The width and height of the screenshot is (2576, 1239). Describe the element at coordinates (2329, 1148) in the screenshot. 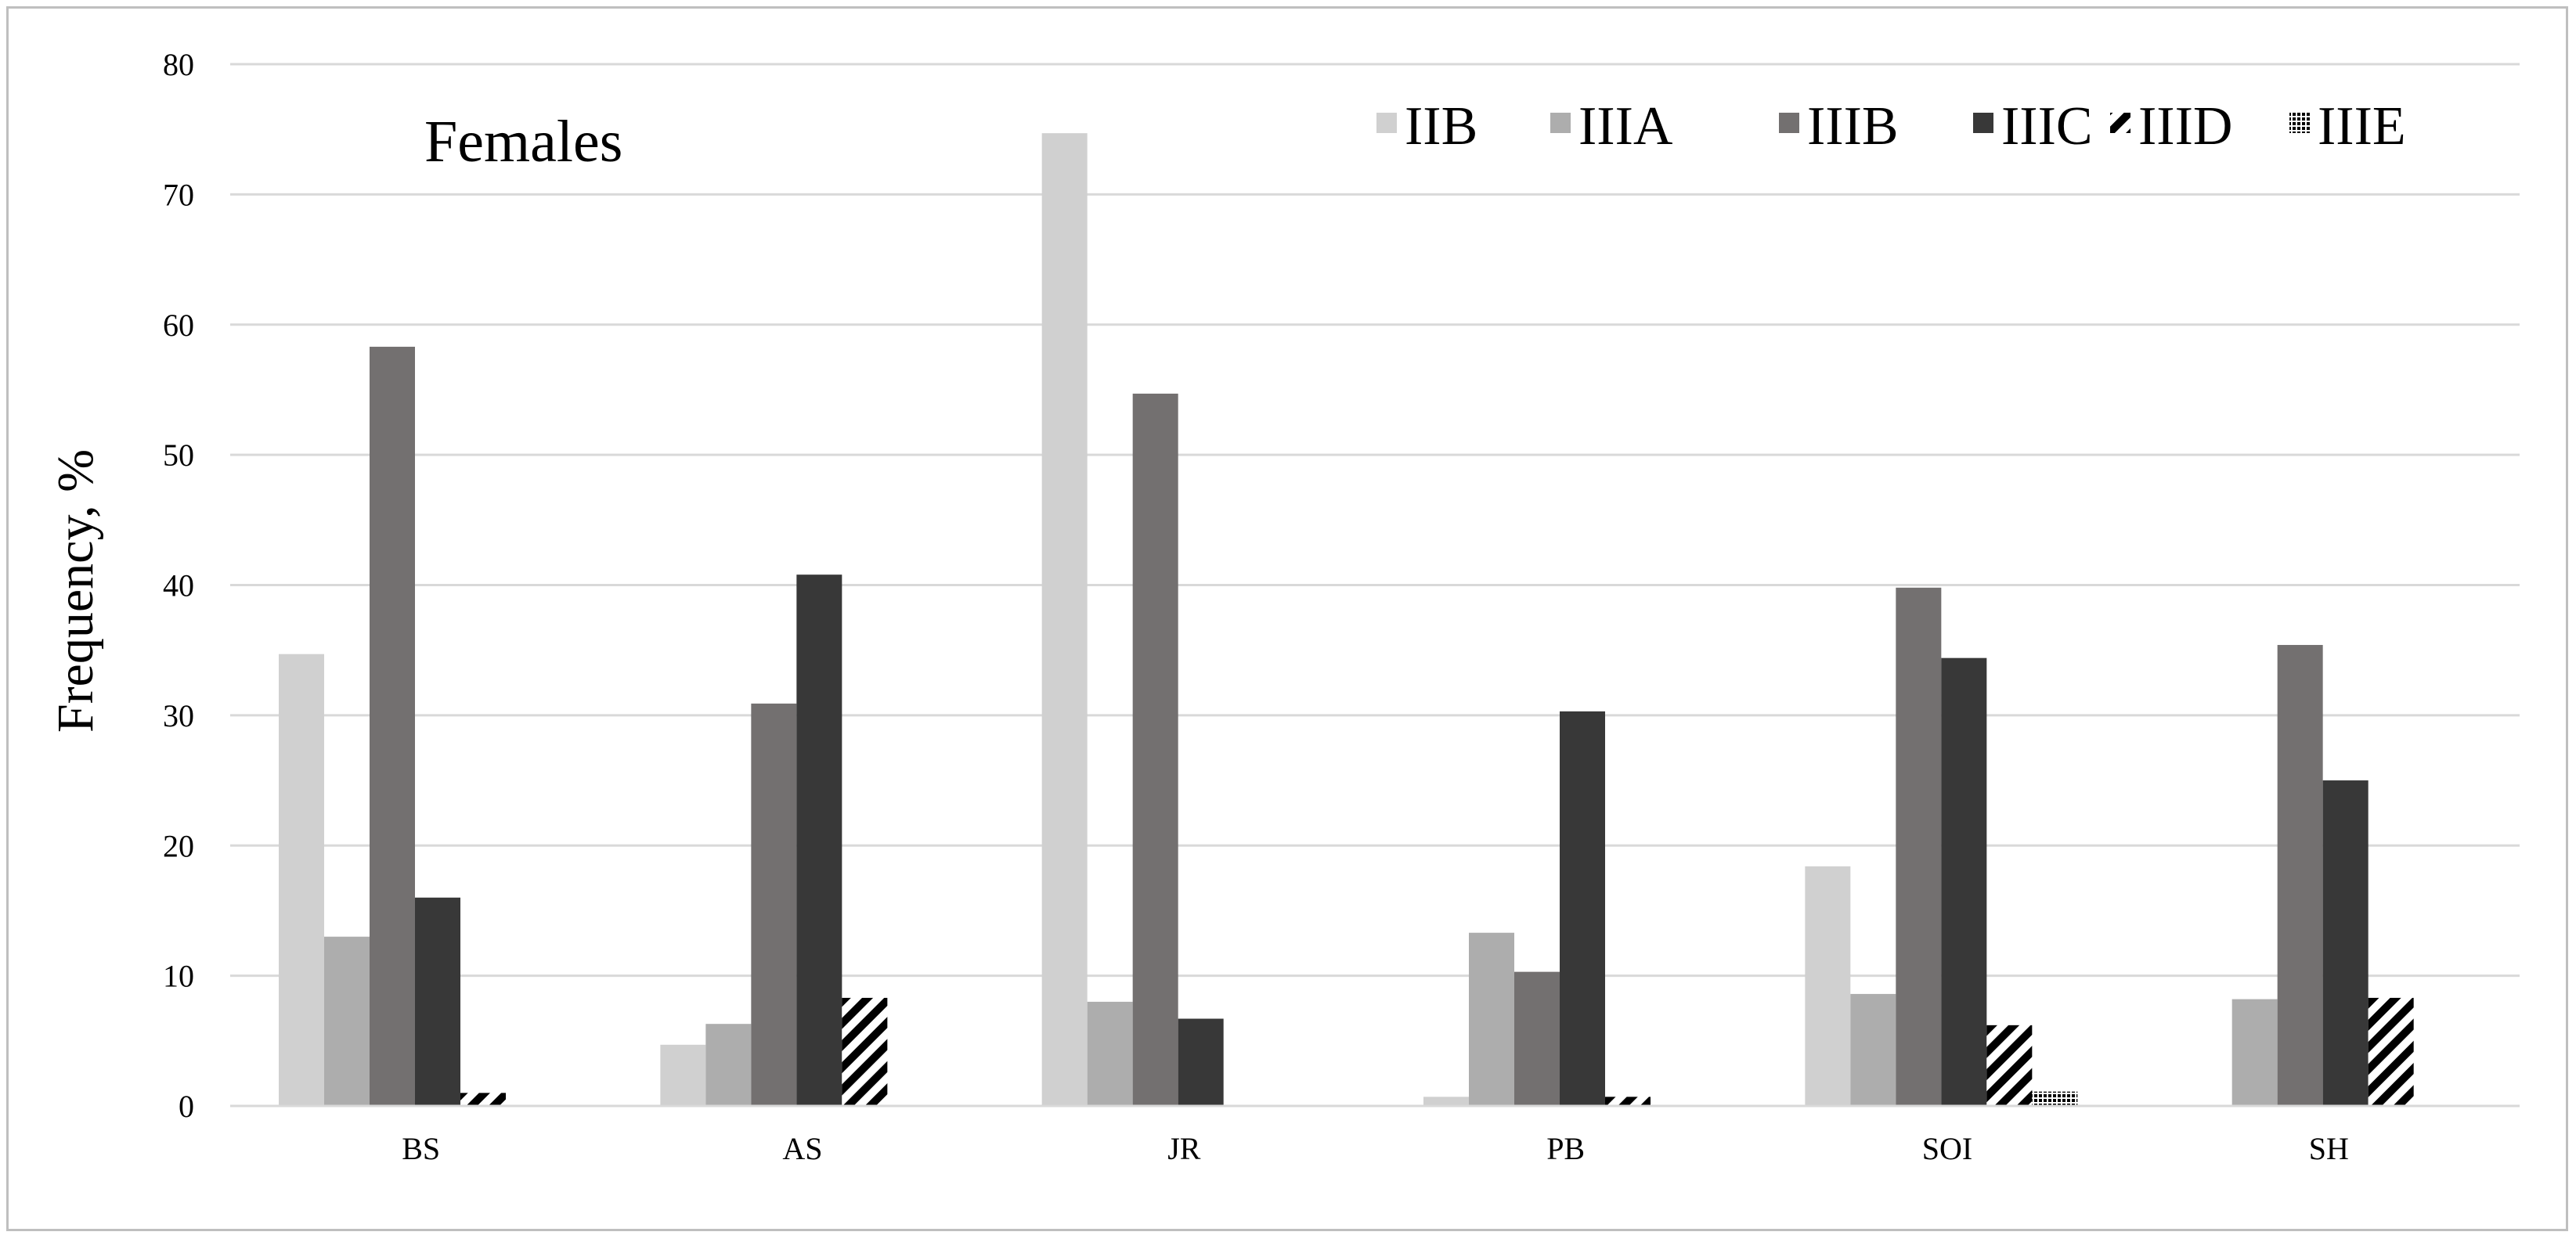

I see `x-tick-label: SH` at that location.